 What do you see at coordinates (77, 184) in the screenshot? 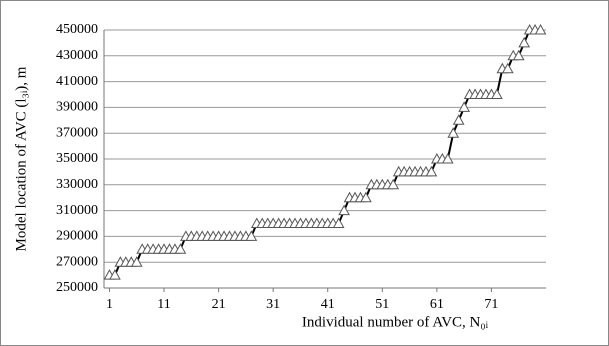
I see `y-tick-label: 330000` at bounding box center [77, 184].